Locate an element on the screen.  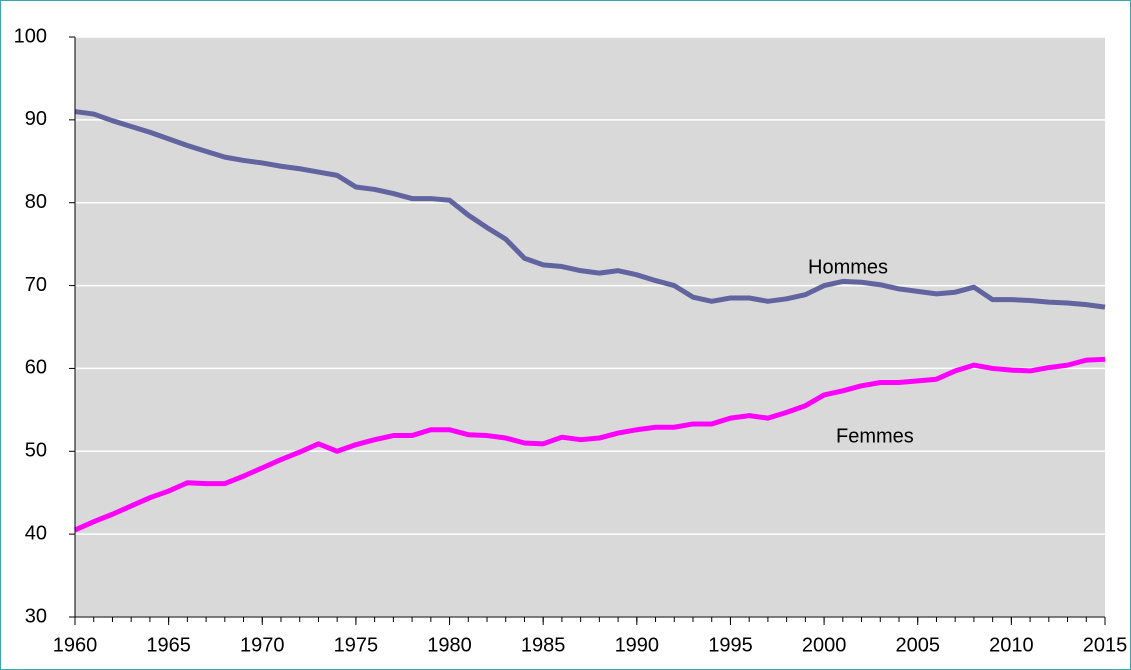
y-tick-label: 50 is located at coordinates (36, 451).